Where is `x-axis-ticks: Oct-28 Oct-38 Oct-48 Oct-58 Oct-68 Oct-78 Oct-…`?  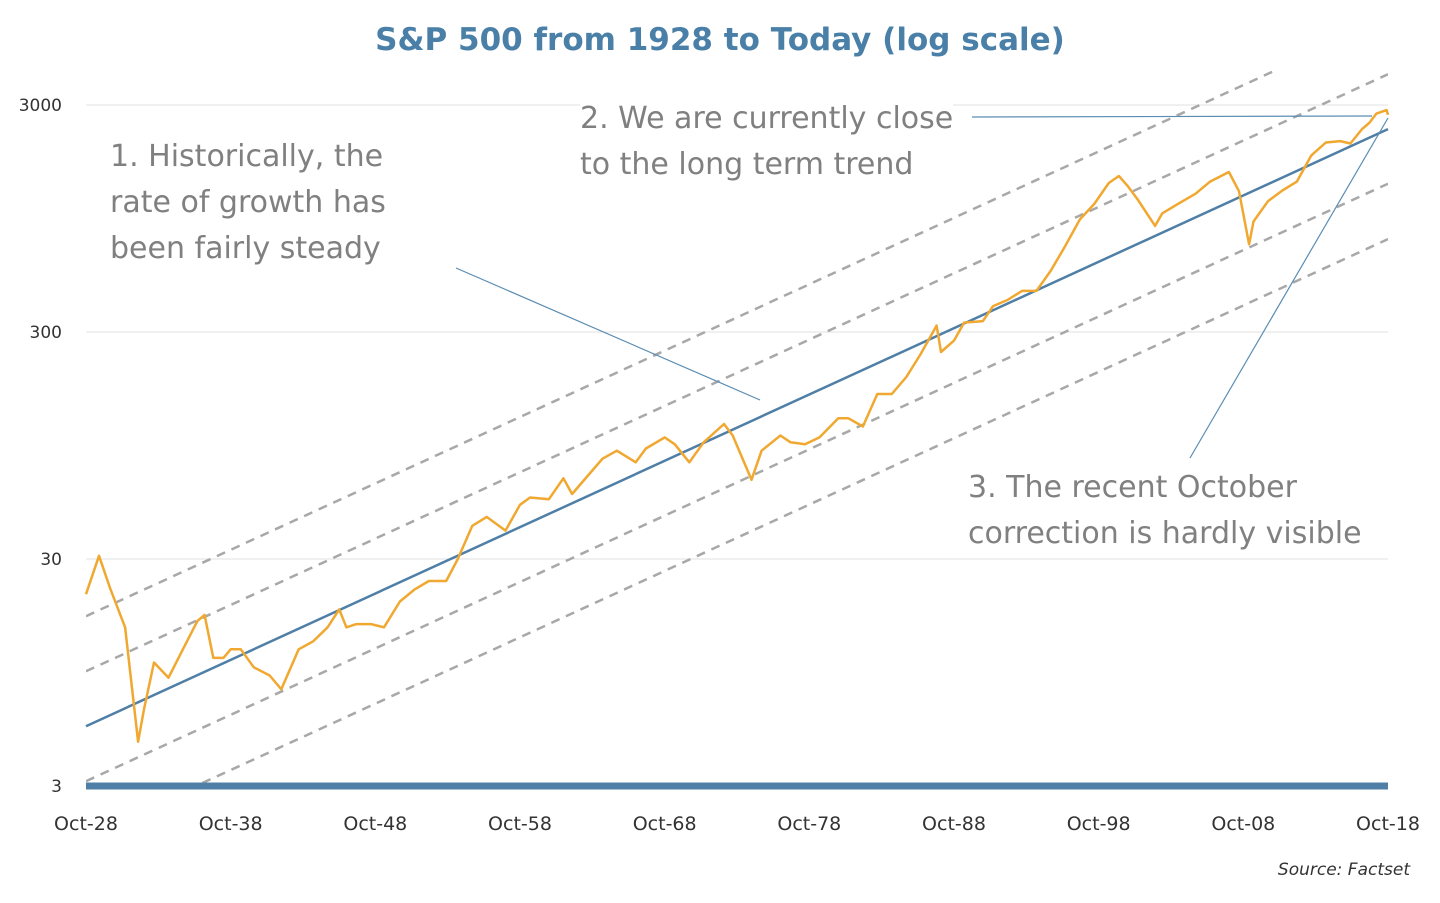 x-axis-ticks: Oct-28 Oct-38 Oct-48 Oct-58 Oct-68 Oct-78 Oct-… is located at coordinates (737, 824).